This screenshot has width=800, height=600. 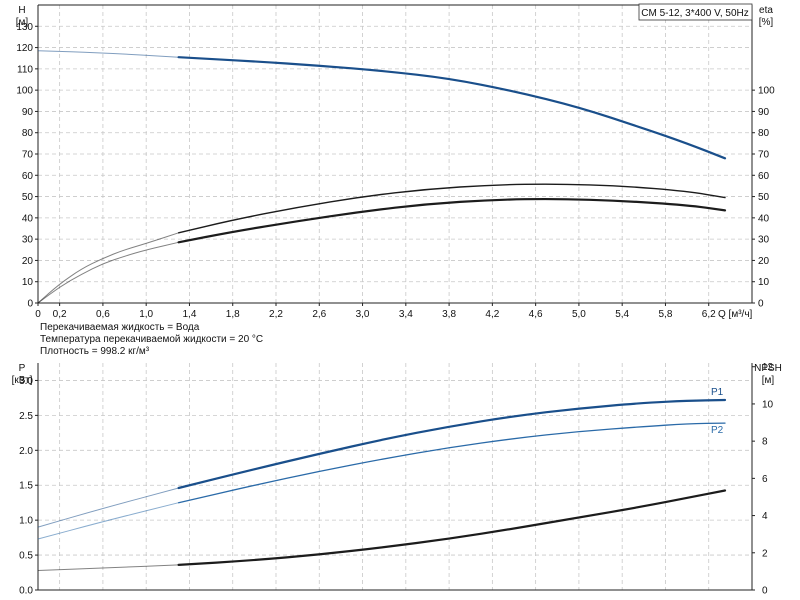 I want to click on bottom-right-tick-label: 0, so click(x=765, y=591).